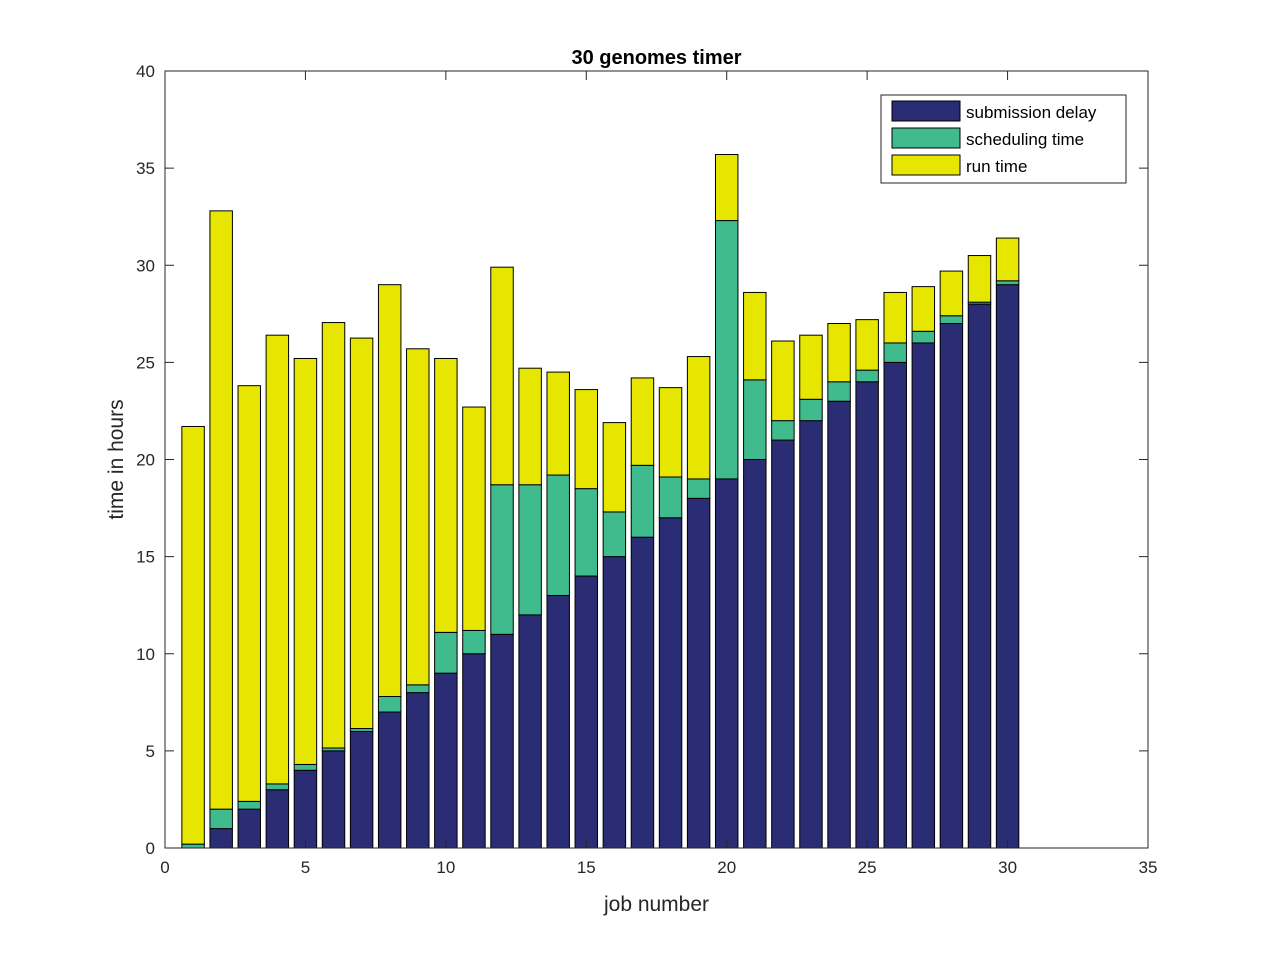  I want to click on x-tick-label: 35, so click(1148, 867).